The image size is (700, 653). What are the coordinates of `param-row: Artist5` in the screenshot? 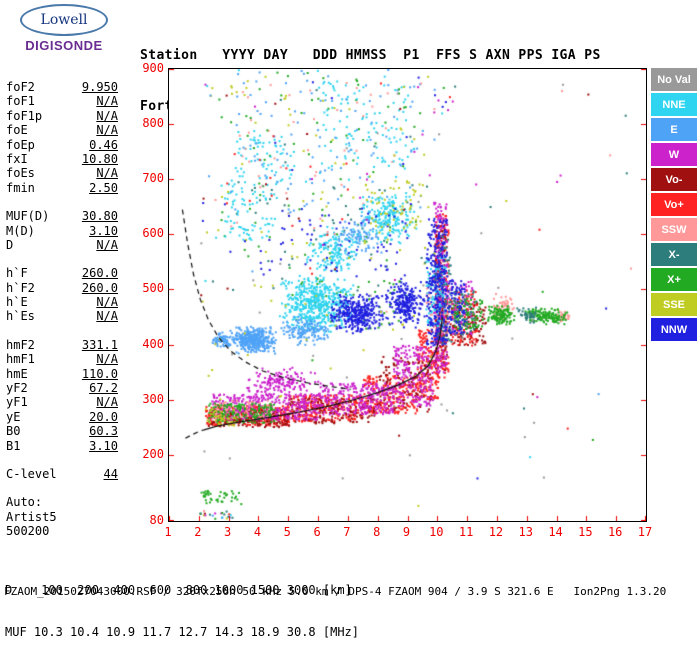 It's located at (62, 517).